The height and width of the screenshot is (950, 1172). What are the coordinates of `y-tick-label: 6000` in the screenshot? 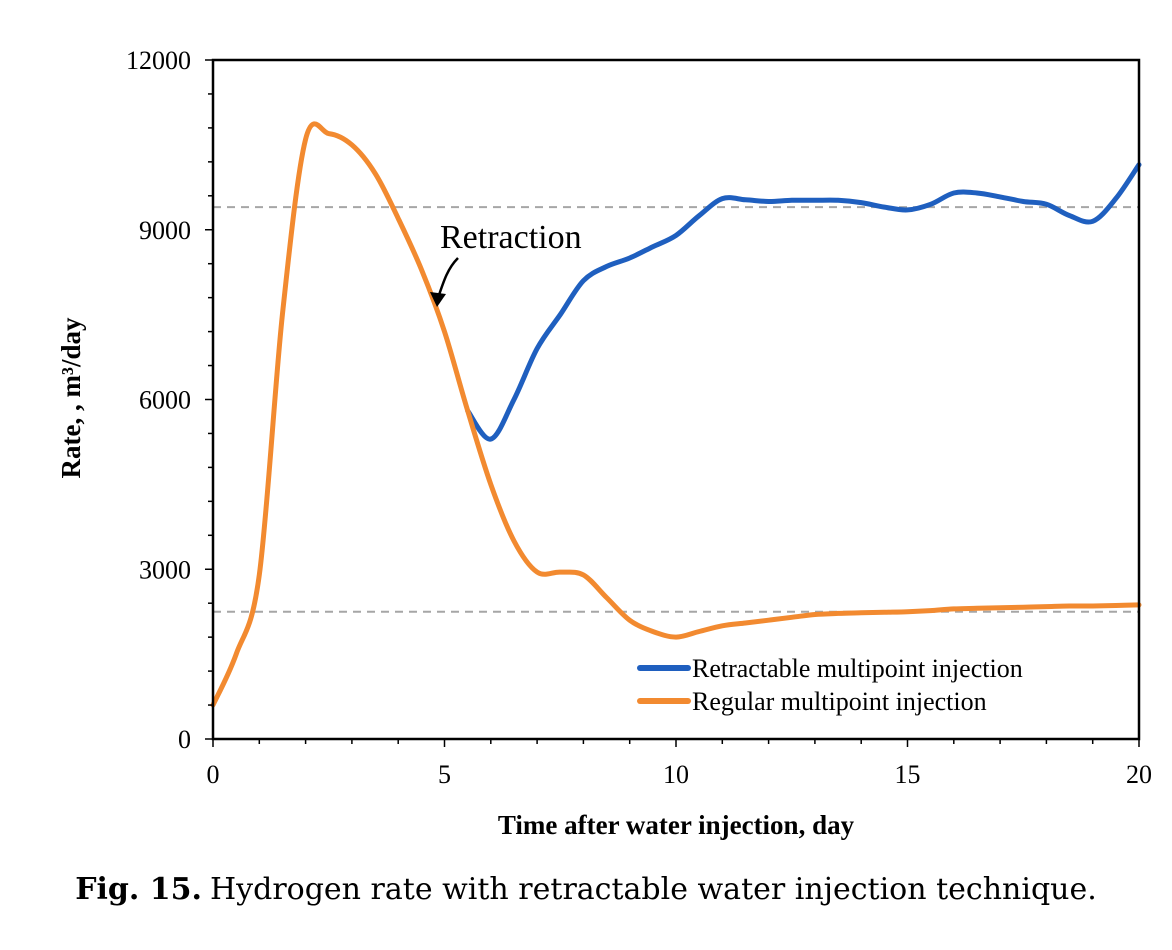 It's located at (165, 400).